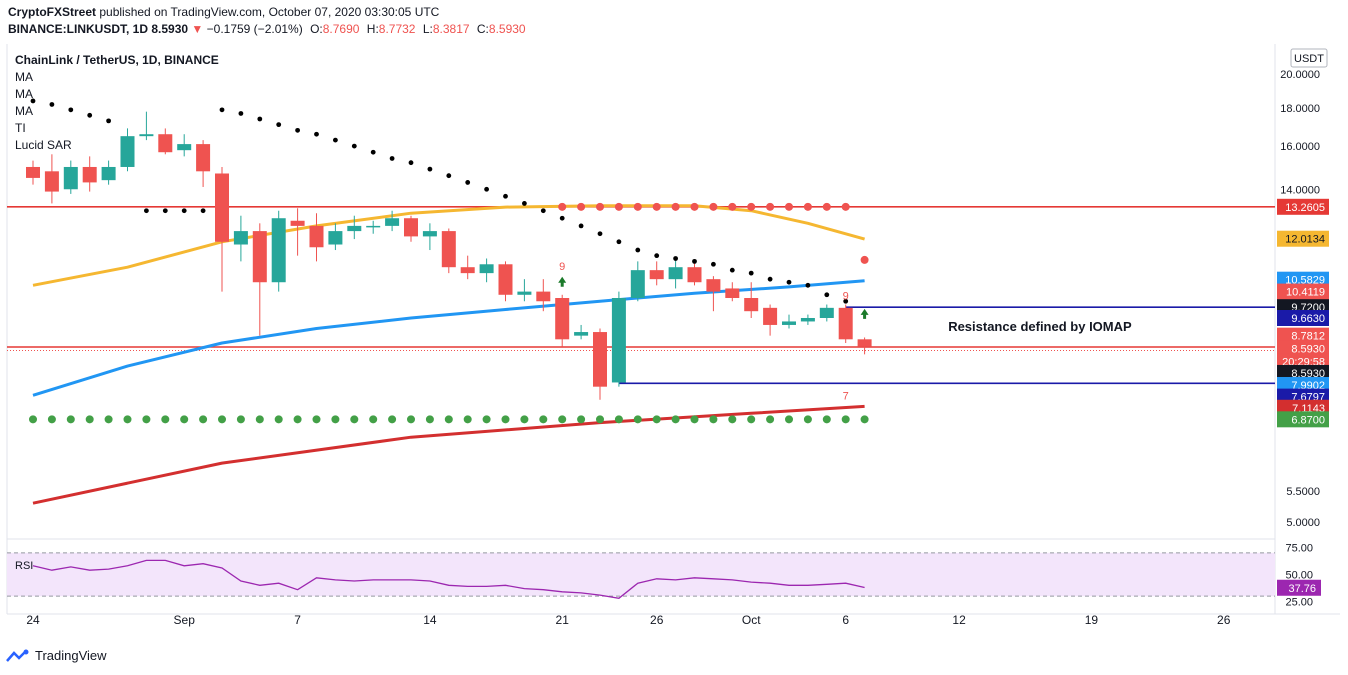 The height and width of the screenshot is (675, 1348). I want to click on tradingview-logo-icon, so click(17, 655).